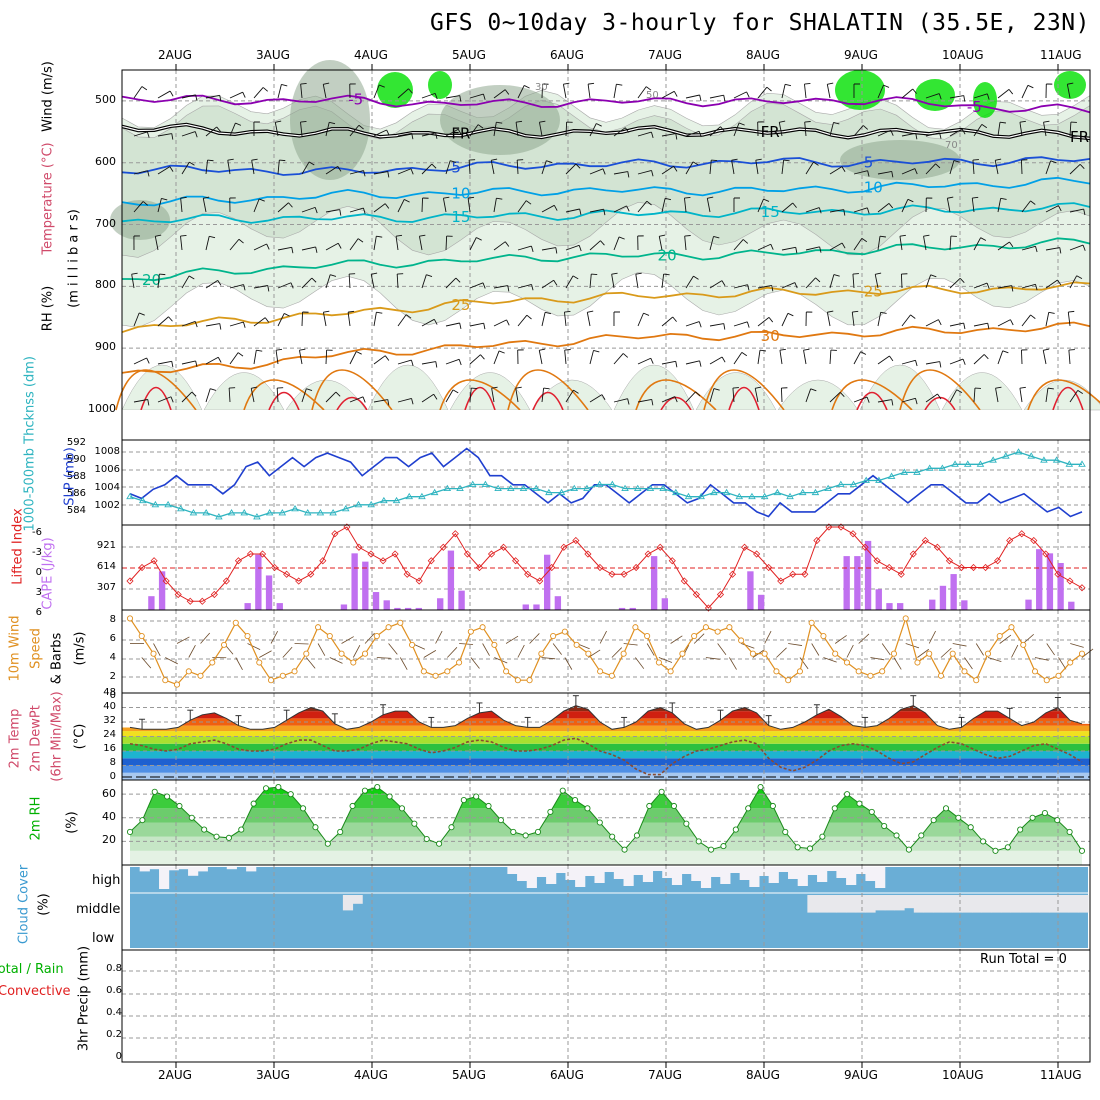  Describe the element at coordinates (456, 168) in the screenshot. I see `temp-contour-label: 5` at that location.